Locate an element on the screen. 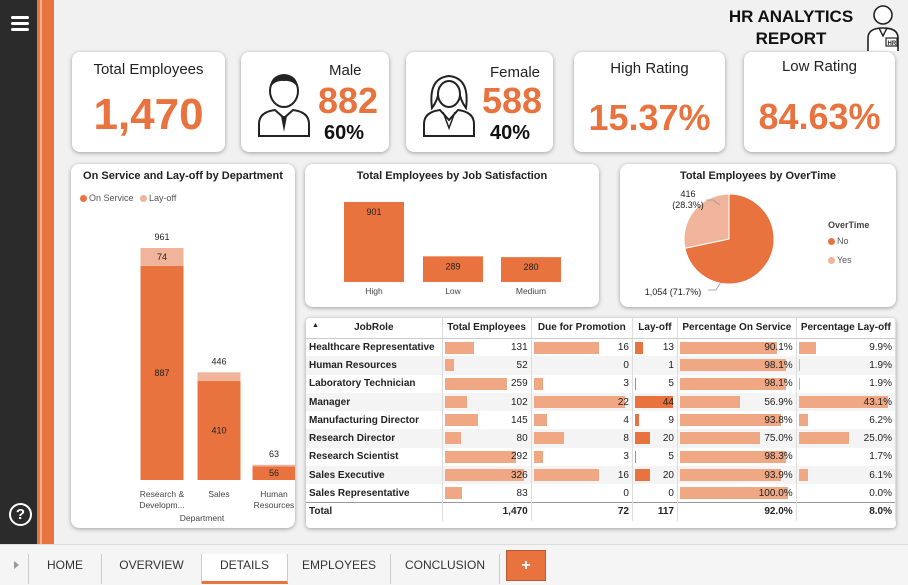 This screenshot has width=908, height=585. col-header-promotion: Due for Promotion is located at coordinates (582, 328).